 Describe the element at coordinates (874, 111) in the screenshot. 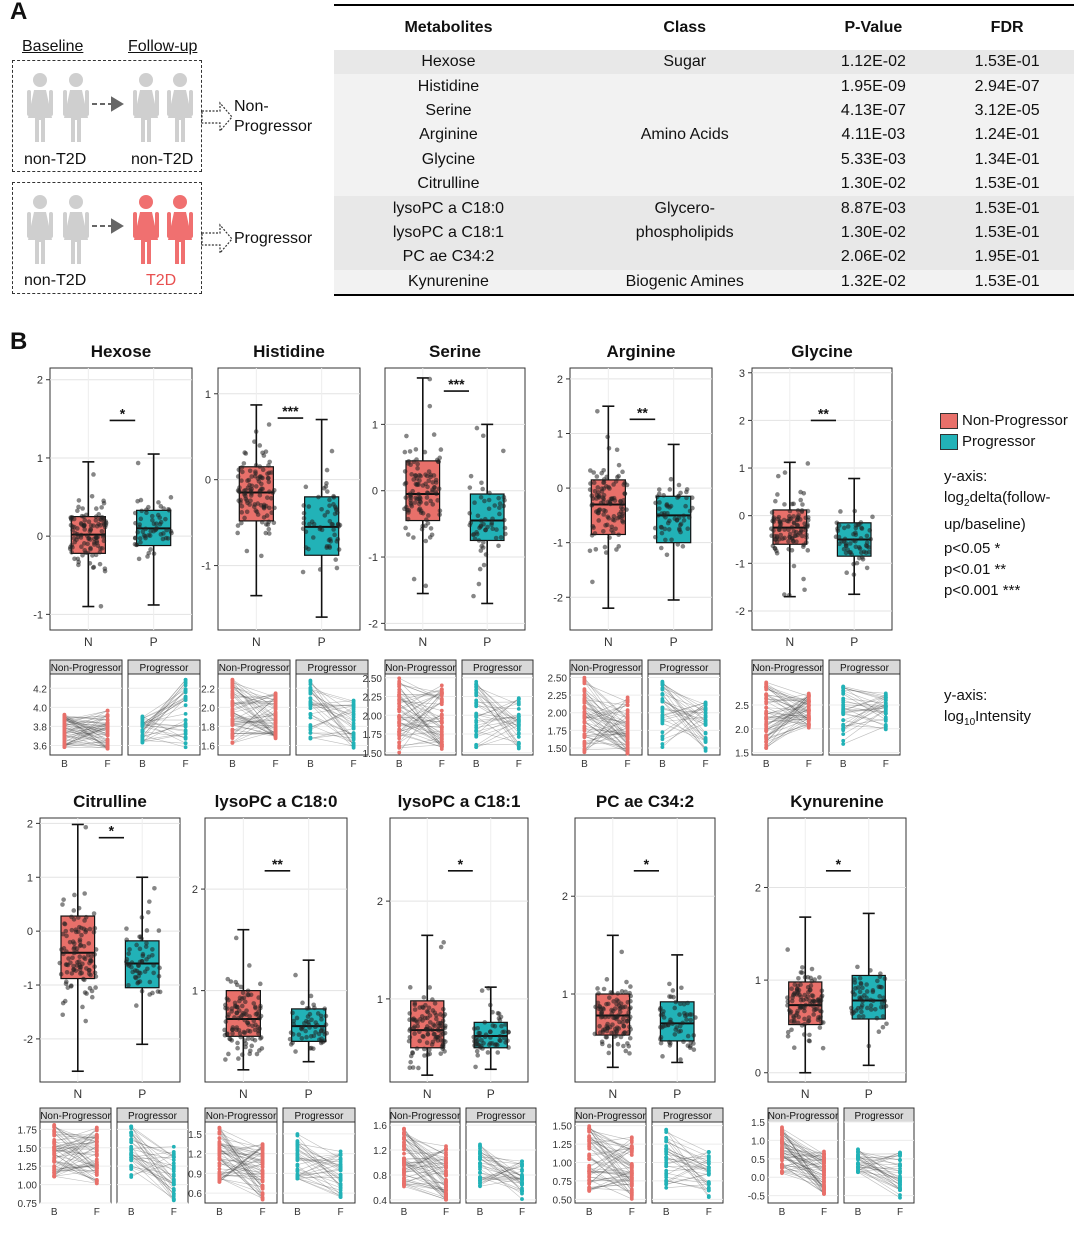

I see `table-cell-p: 4.13E-07` at that location.